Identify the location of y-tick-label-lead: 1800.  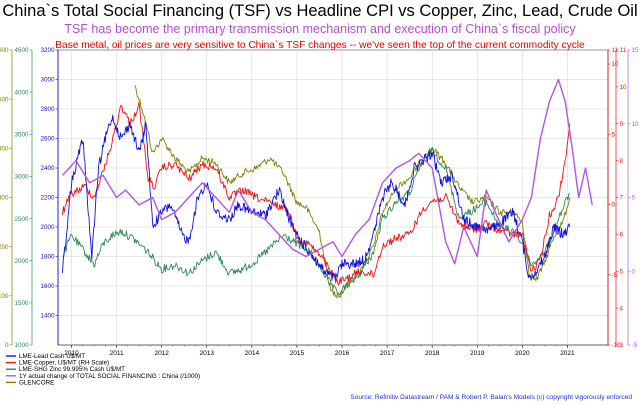
(47, 257).